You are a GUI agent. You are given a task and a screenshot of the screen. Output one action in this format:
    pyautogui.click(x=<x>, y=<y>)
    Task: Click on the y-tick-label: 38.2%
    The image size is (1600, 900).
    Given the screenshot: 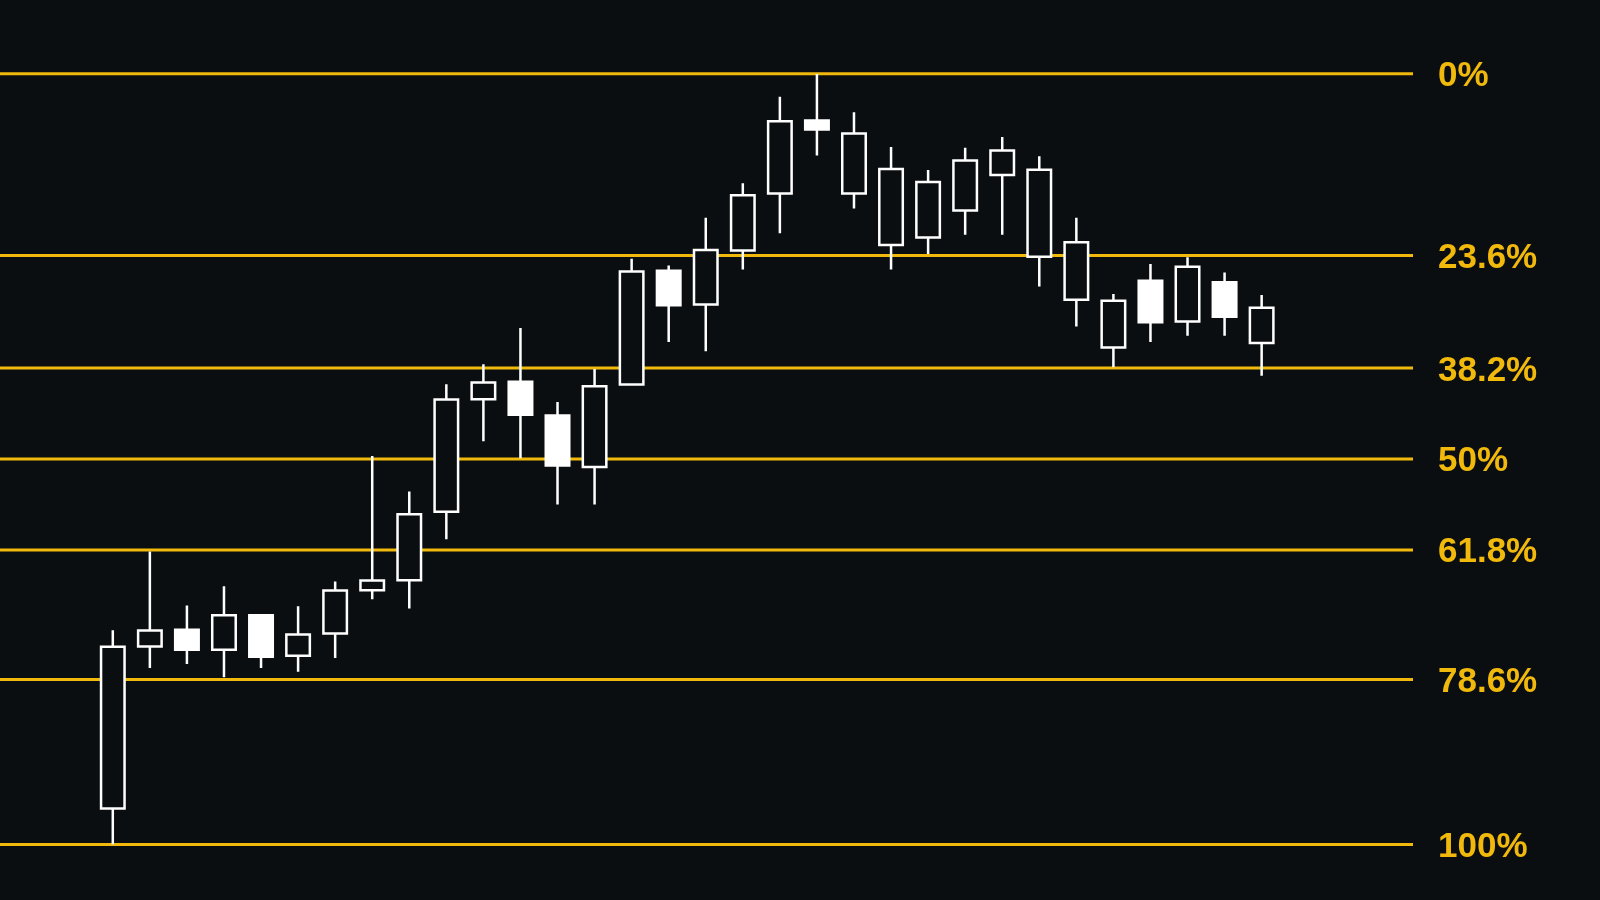 What is the action you would take?
    pyautogui.click(x=1488, y=368)
    